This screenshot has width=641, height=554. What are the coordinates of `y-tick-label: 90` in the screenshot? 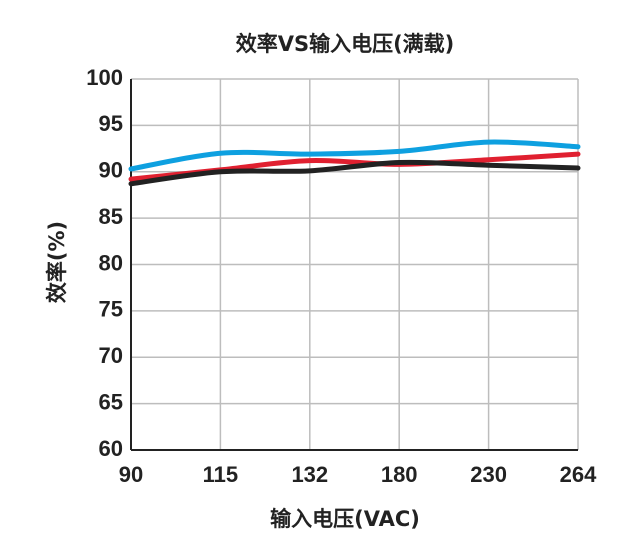 It's located at (111, 170).